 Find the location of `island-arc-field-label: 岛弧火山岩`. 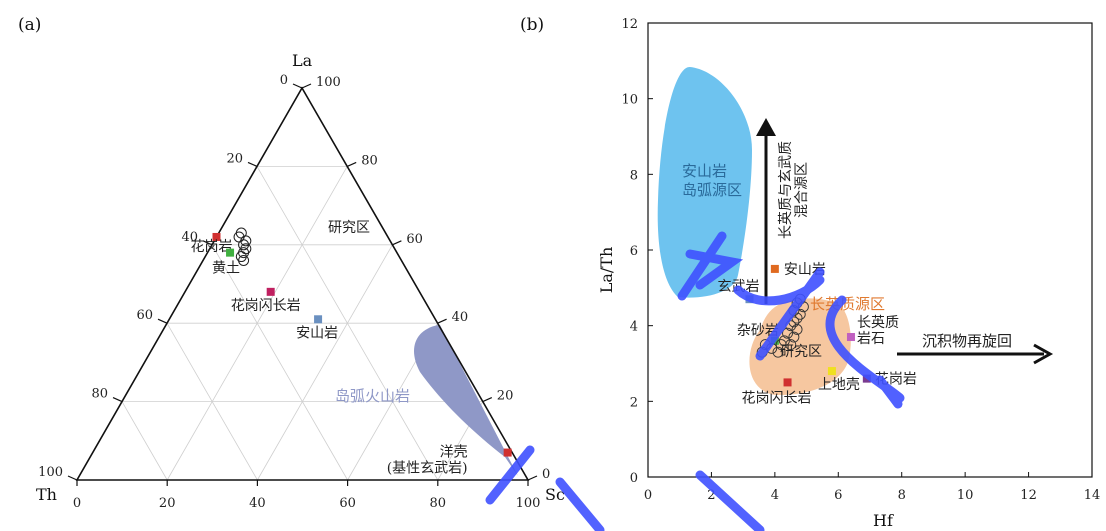

island-arc-field-label: 岛弧火山岩 is located at coordinates (372, 396).